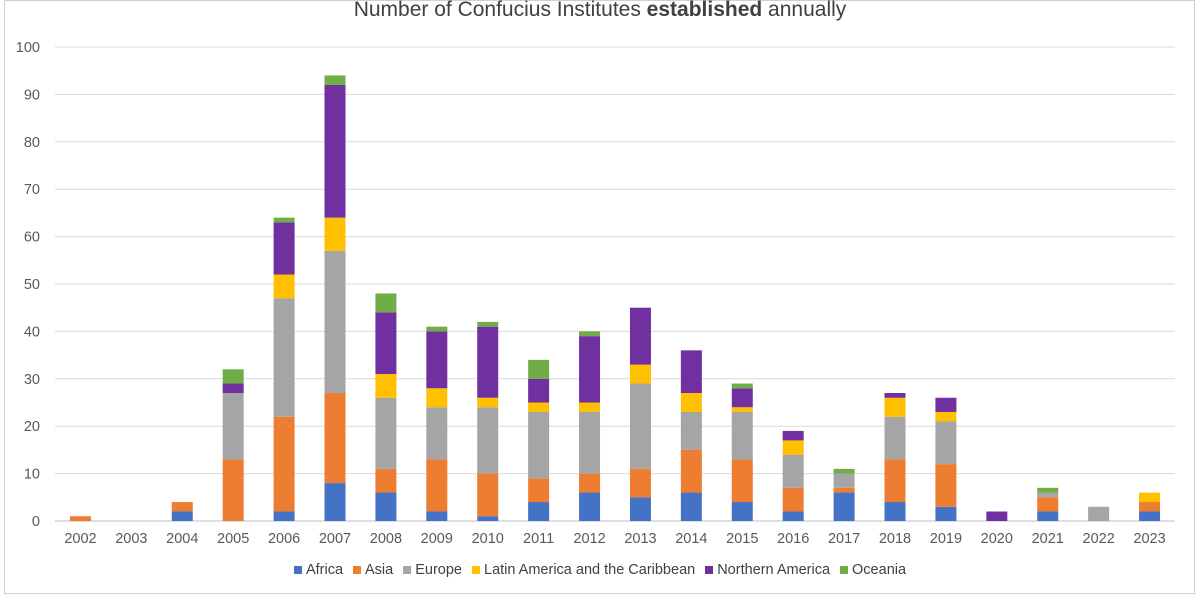 Image resolution: width=1200 pixels, height=600 pixels. Describe the element at coordinates (879, 570) in the screenshot. I see `legend-label: Oceania` at that location.